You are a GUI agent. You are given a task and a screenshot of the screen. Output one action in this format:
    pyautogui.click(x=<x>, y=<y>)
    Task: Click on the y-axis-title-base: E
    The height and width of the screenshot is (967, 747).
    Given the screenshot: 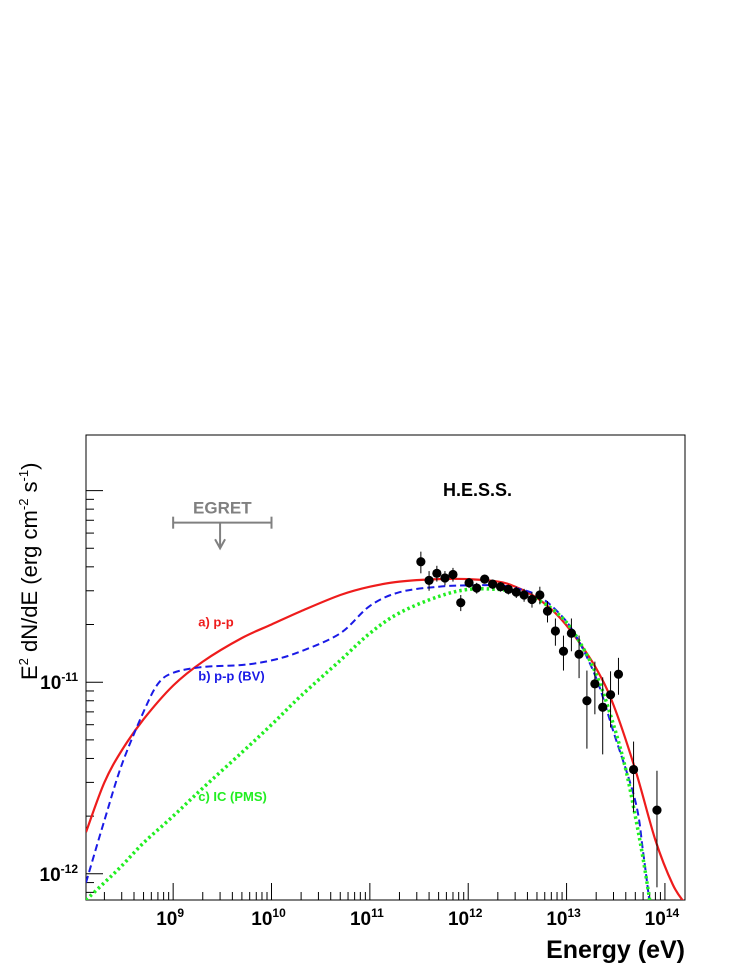 What is the action you would take?
    pyautogui.click(x=29, y=672)
    